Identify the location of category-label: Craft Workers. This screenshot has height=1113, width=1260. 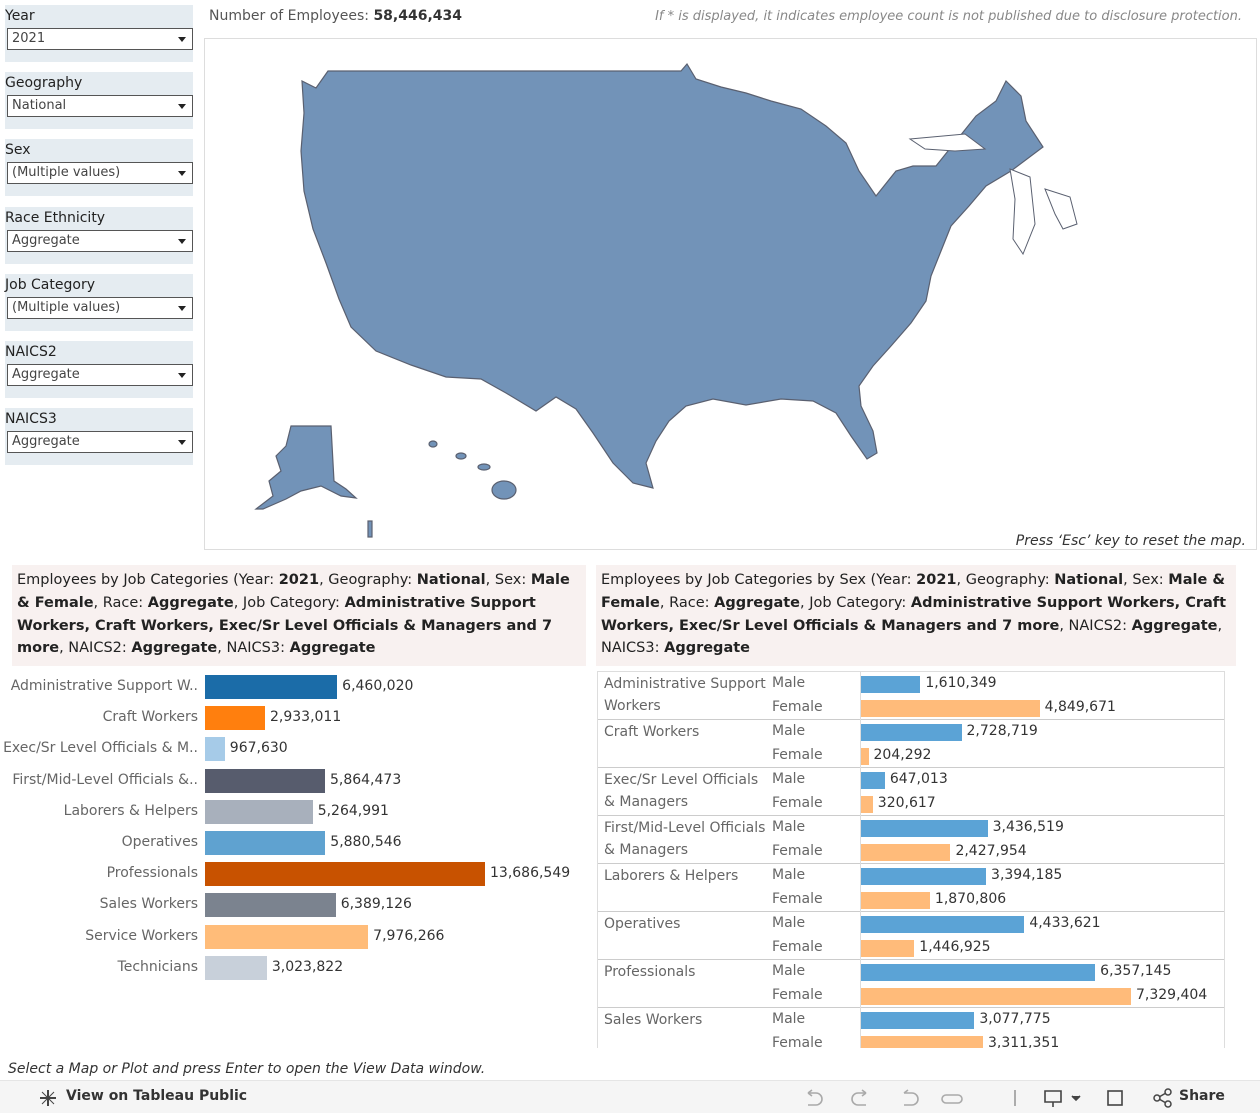
(652, 732).